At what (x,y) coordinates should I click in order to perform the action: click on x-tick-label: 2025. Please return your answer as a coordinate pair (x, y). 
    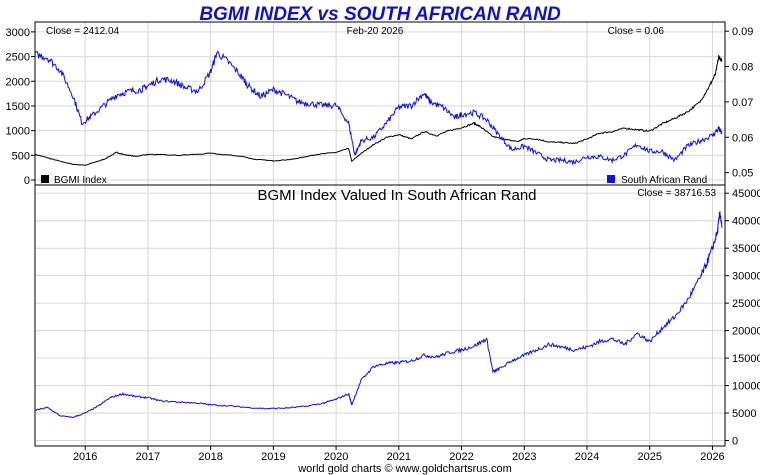
    Looking at the image, I should click on (649, 457).